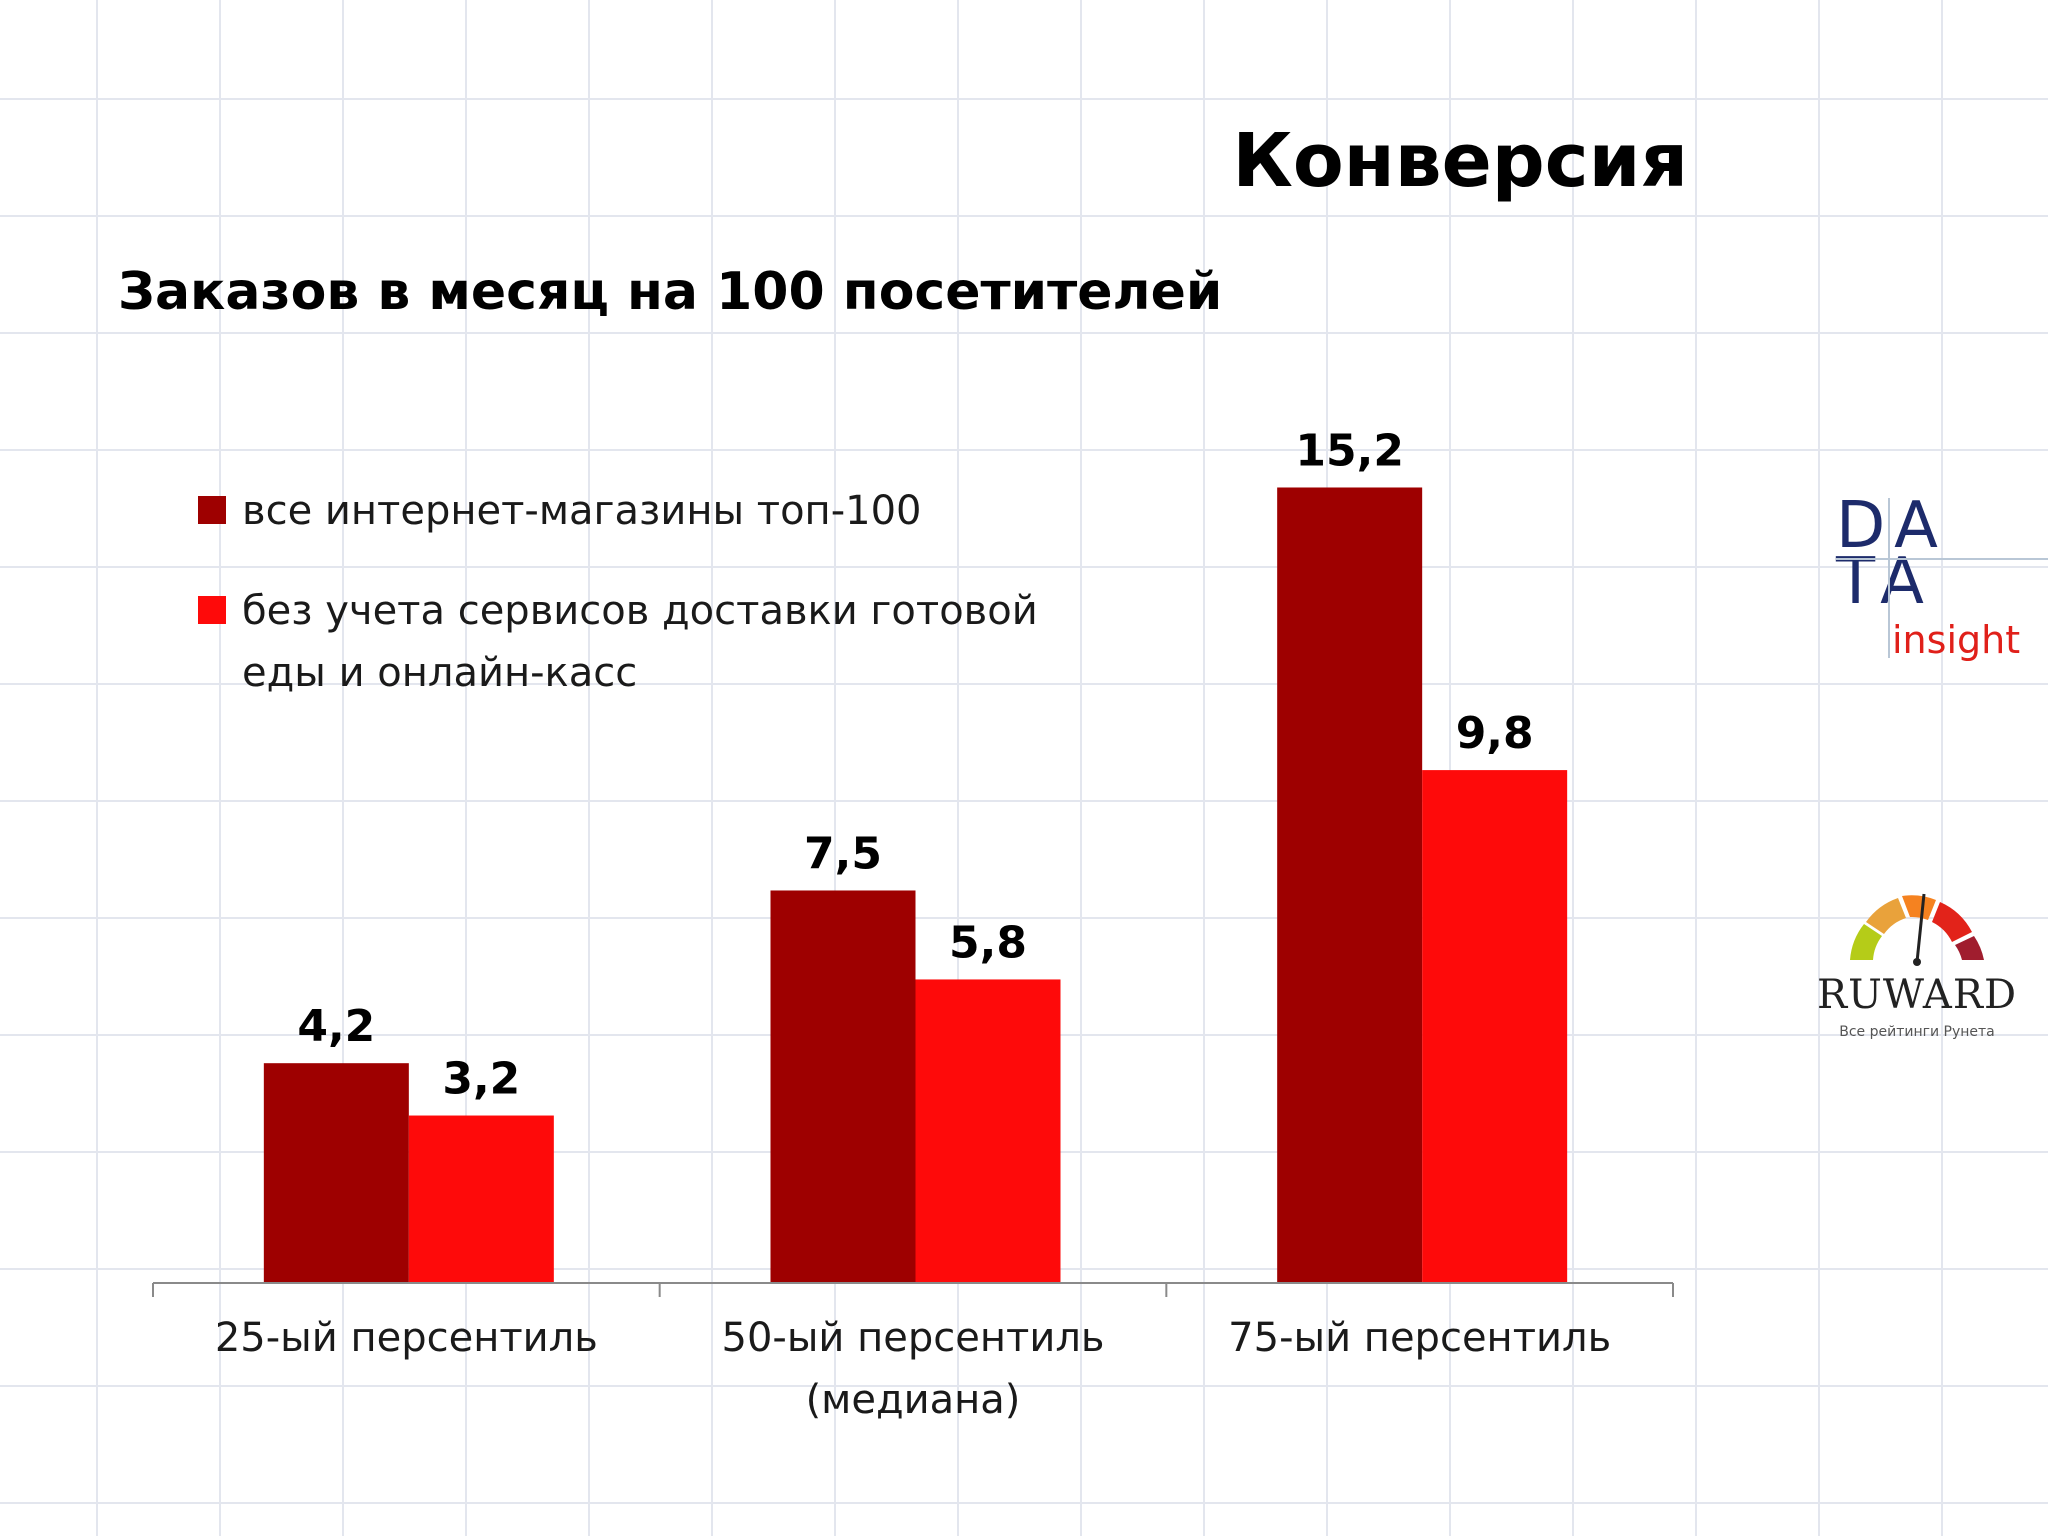 This screenshot has width=2048, height=1536. I want to click on data-label-series-2-cat-1: 3,2, so click(481, 1079).